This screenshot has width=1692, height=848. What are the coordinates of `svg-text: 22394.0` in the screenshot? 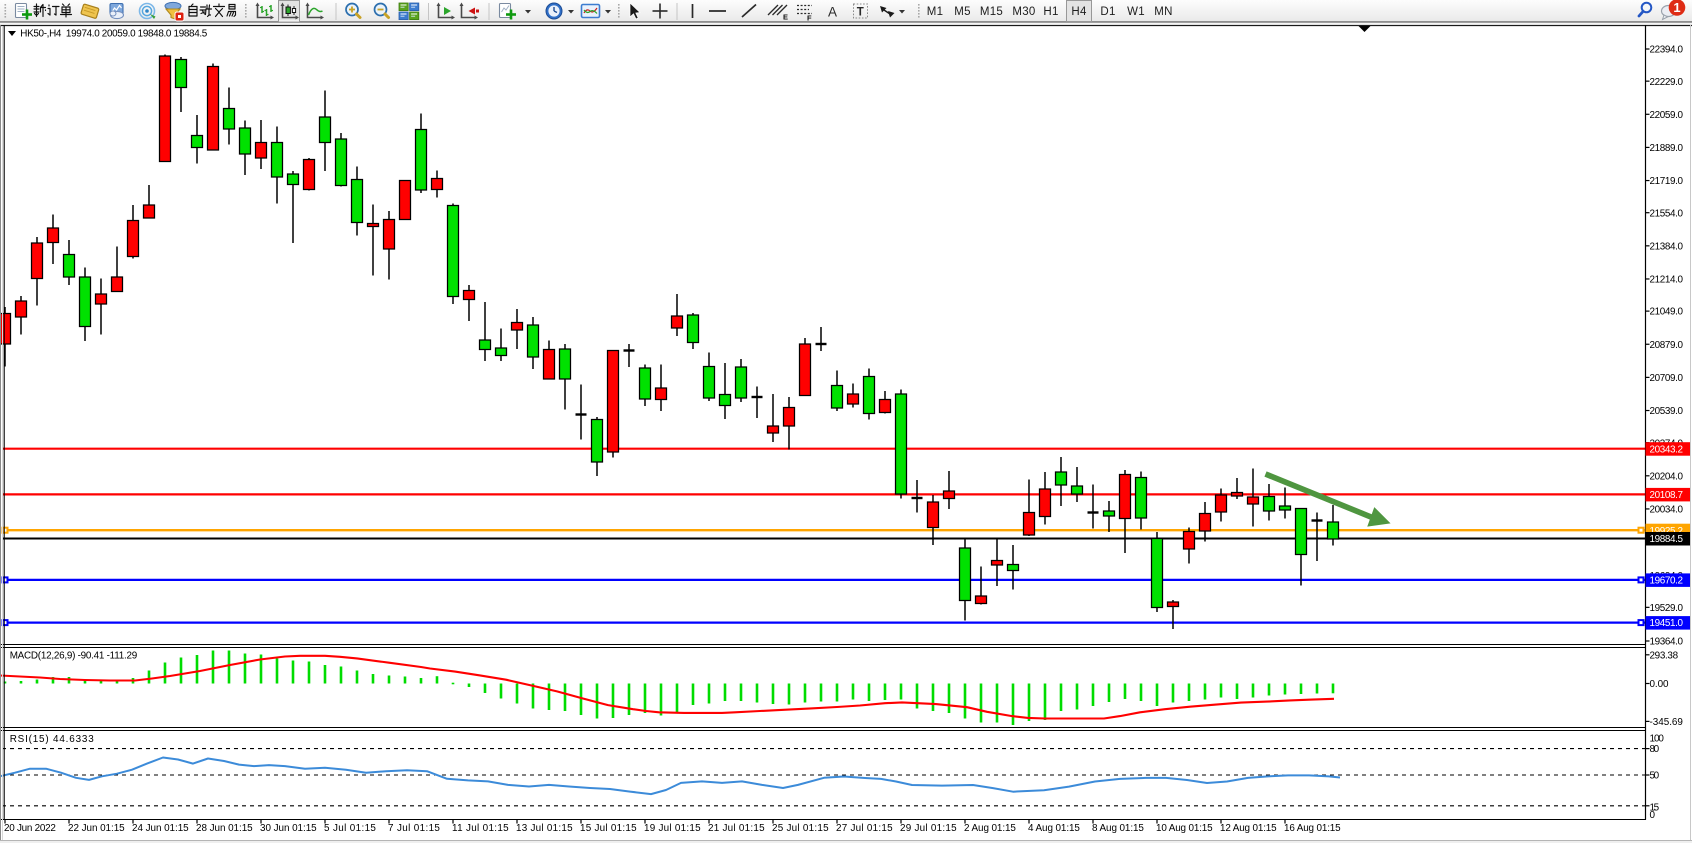 It's located at (1667, 50).